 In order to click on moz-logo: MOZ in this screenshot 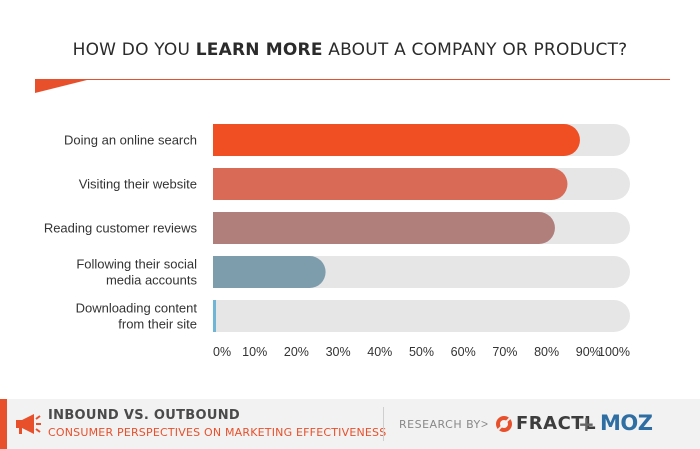, I will do `click(626, 423)`.